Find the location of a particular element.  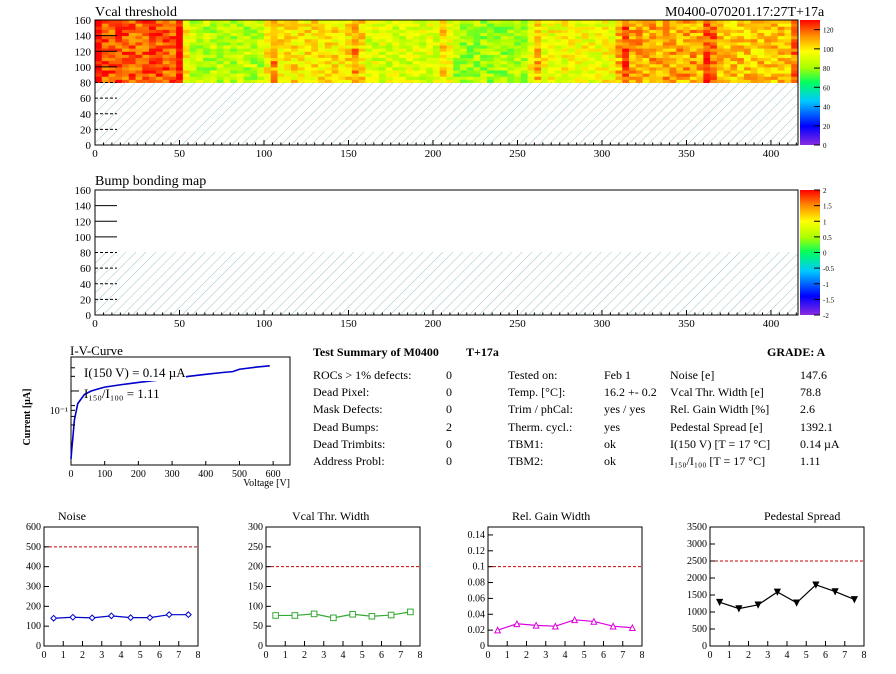

trend-x-tick-label: 0 is located at coordinates (710, 655).